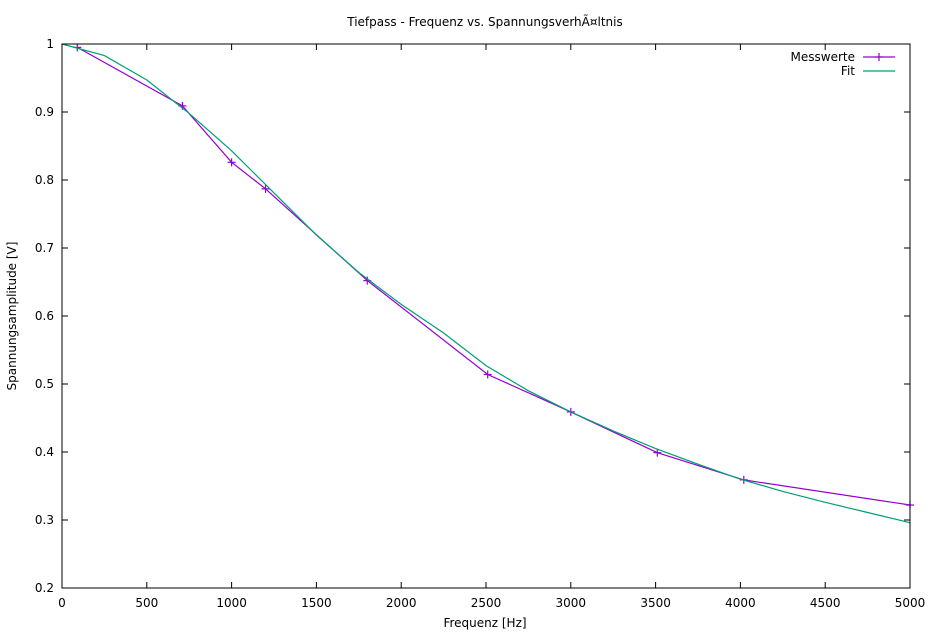  Describe the element at coordinates (44, 588) in the screenshot. I see `y-tick-label: 0.2` at that location.